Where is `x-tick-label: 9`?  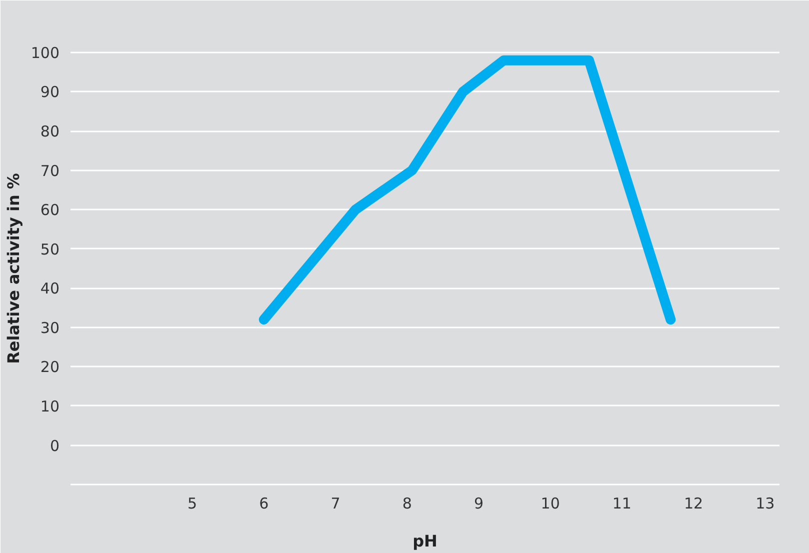
x-tick-label: 9 is located at coordinates (479, 503).